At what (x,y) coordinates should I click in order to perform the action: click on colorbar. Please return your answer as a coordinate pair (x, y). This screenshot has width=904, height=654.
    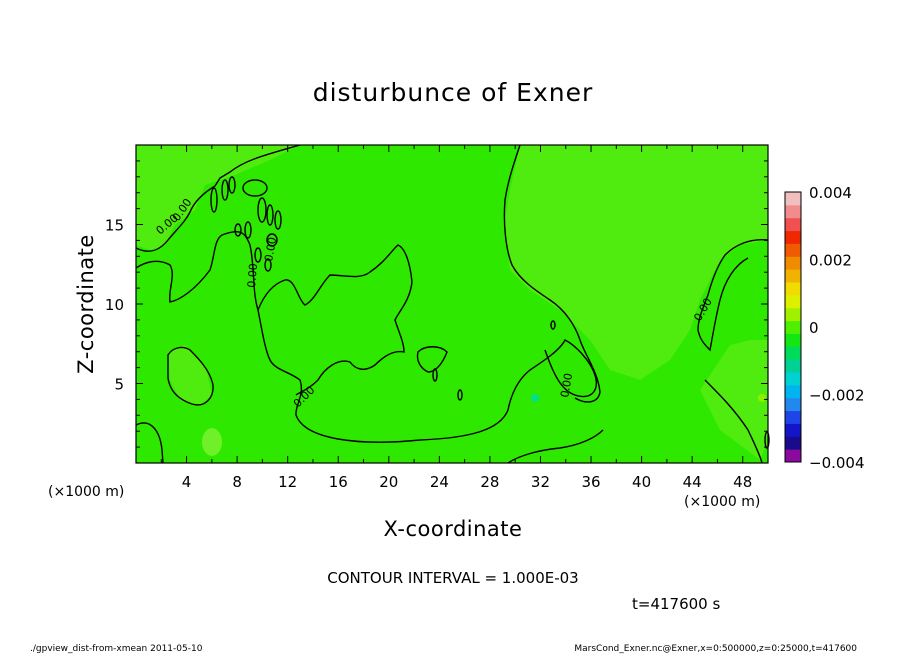
    Looking at the image, I should click on (793, 327).